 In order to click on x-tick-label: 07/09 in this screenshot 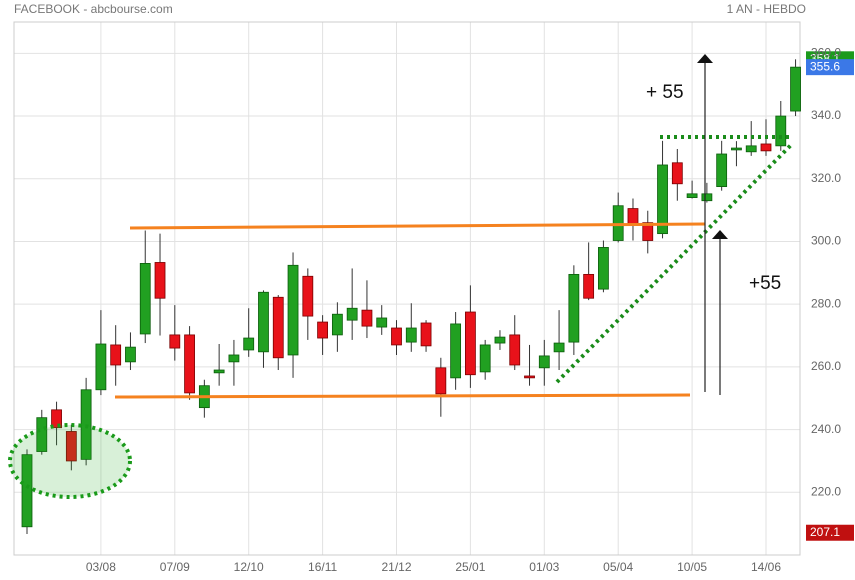, I will do `click(175, 567)`.